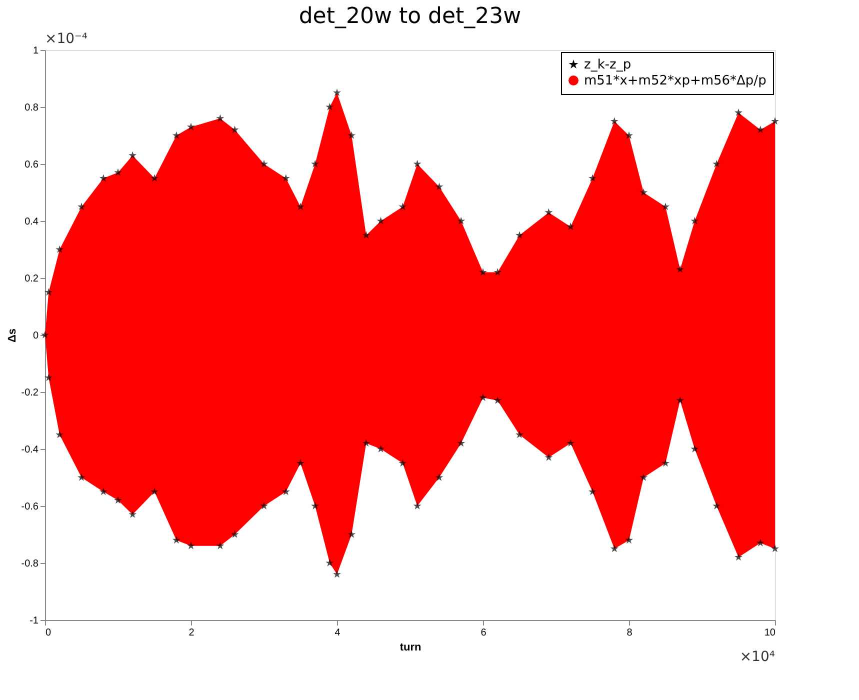  I want to click on chart-title: det_20w to det_23w, so click(410, 16).